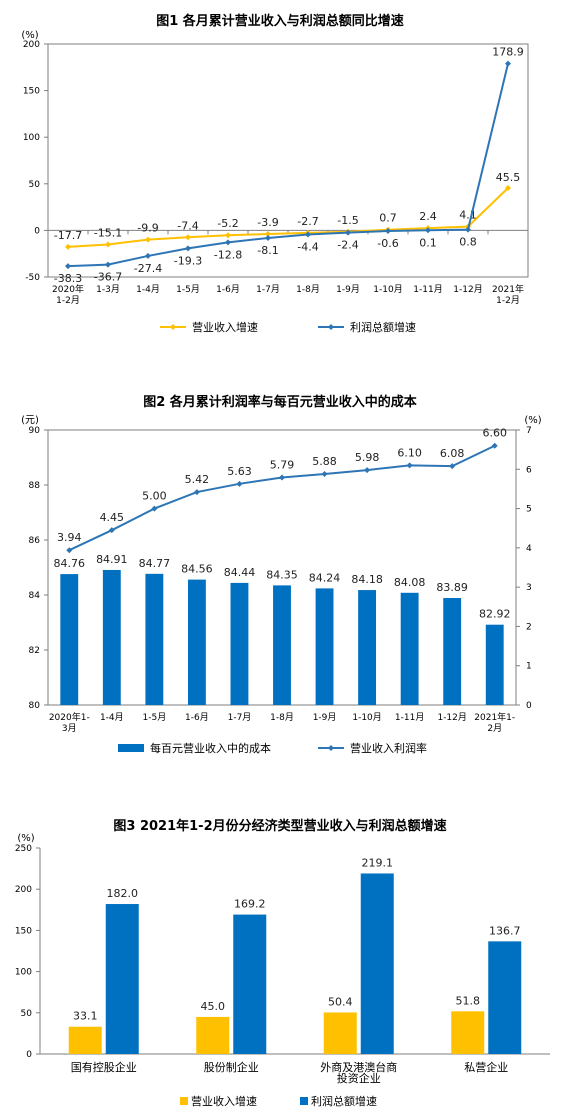 This screenshot has width=561, height=1110. Describe the element at coordinates (307, 247) in the screenshot. I see `chart-1-data-label: -4.4` at that location.